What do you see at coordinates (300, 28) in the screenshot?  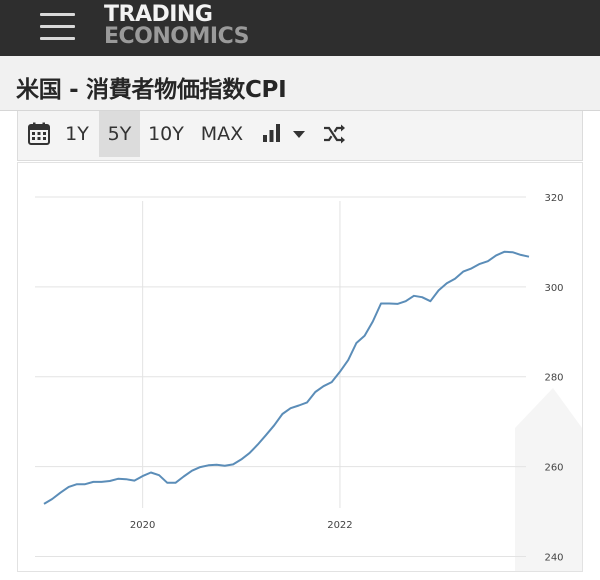 I see `top-navigation-bar: TRADING ECONOMICS` at bounding box center [300, 28].